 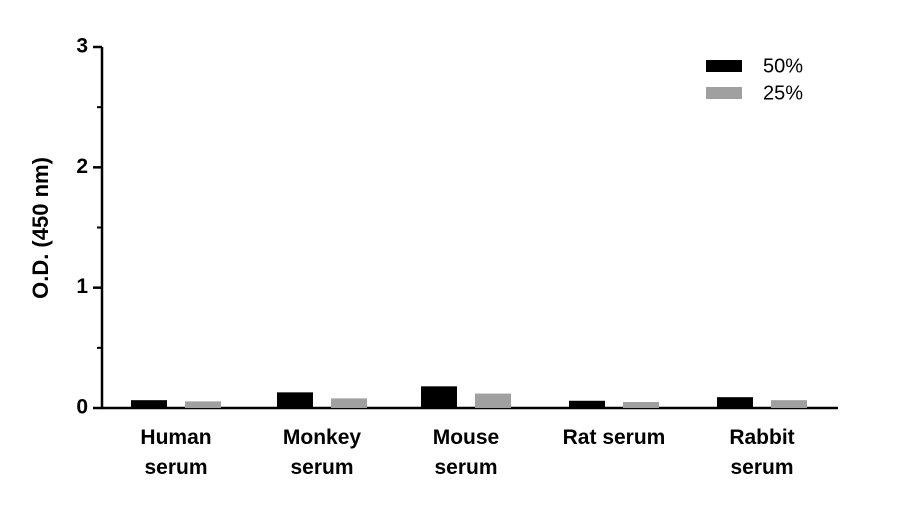 I want to click on x-tick-label: Monkey serum, so click(x=322, y=452).